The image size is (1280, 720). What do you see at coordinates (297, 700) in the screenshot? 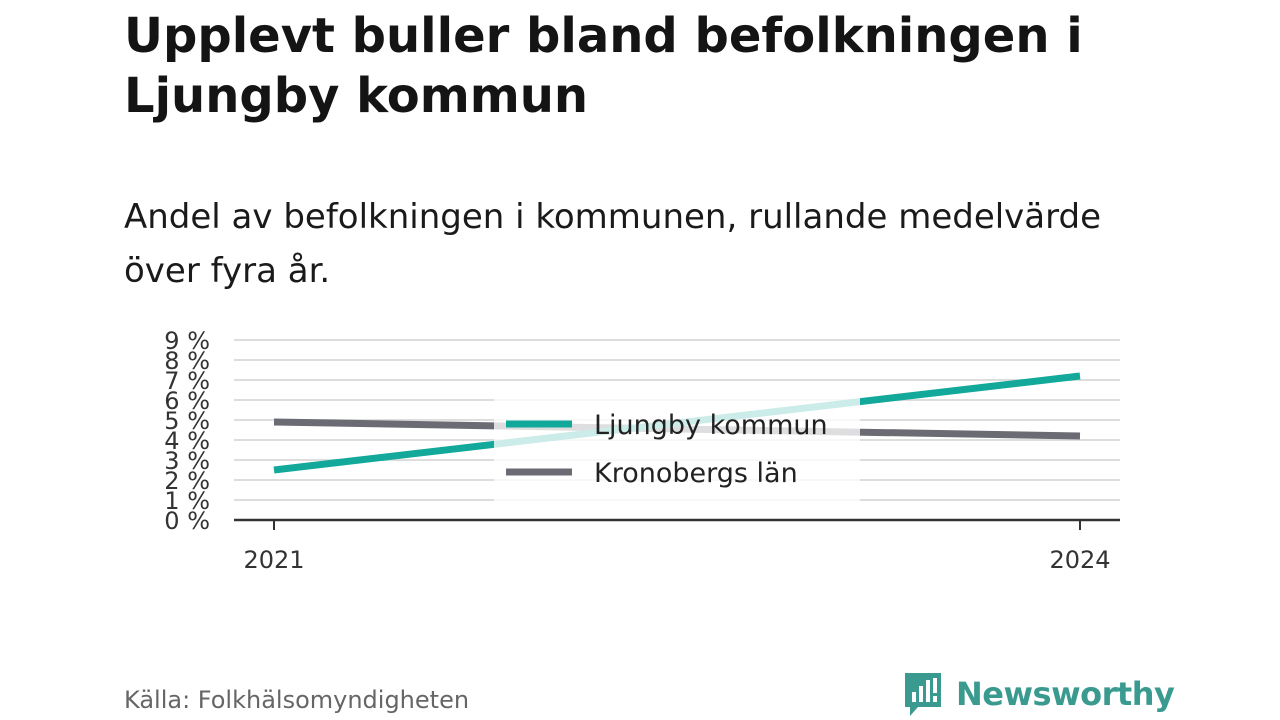
I see `source-note: Källa: Folkhälsomyndigheten` at bounding box center [297, 700].